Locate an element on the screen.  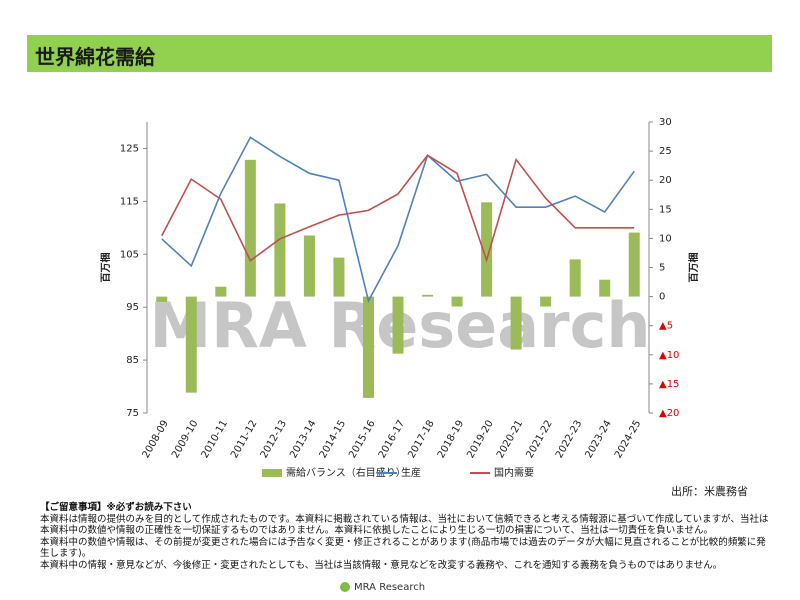
legend-label: 生産 is located at coordinates (411, 472).